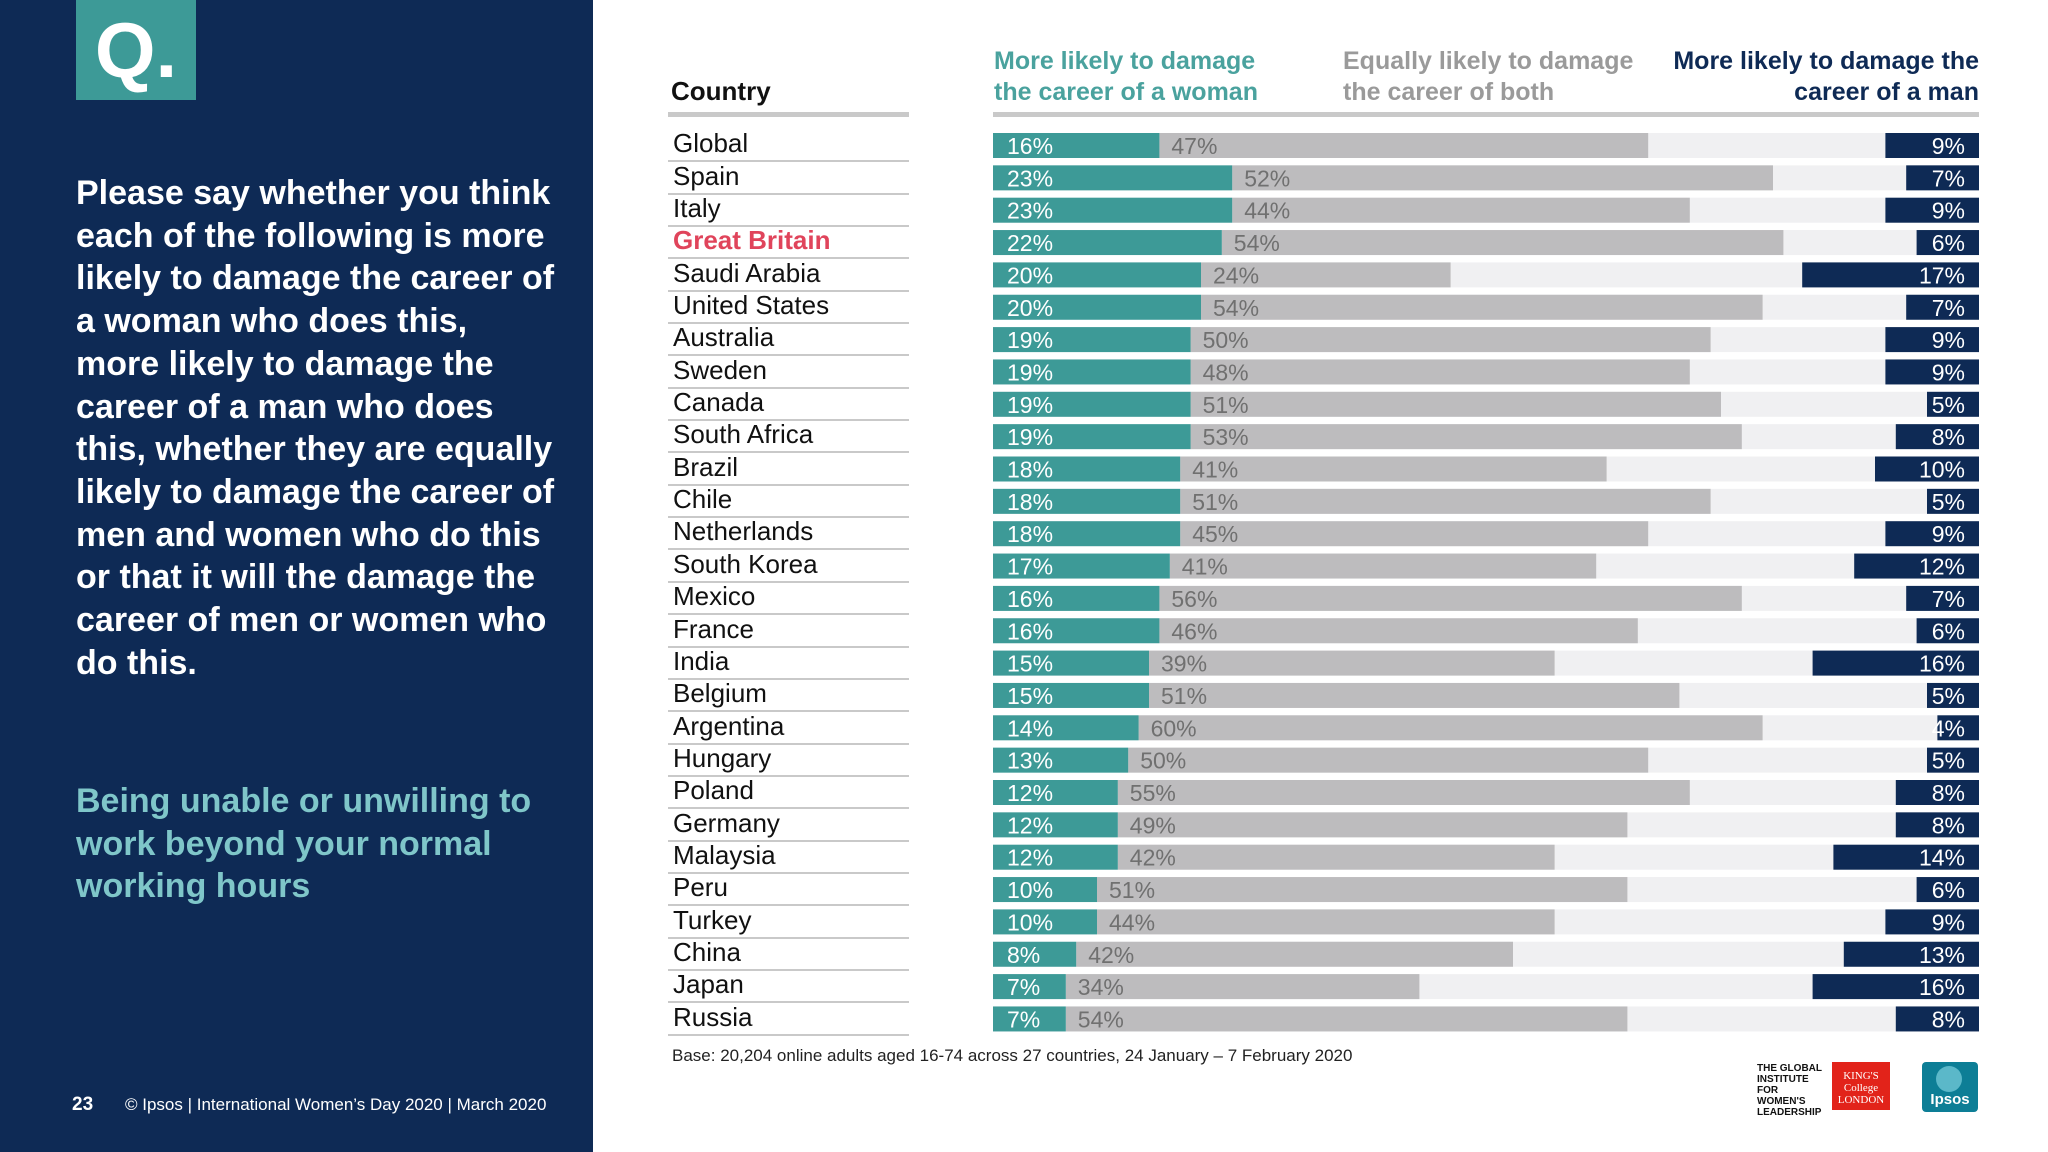  Describe the element at coordinates (1942, 567) in the screenshot. I see `data-label-man: 12%` at that location.